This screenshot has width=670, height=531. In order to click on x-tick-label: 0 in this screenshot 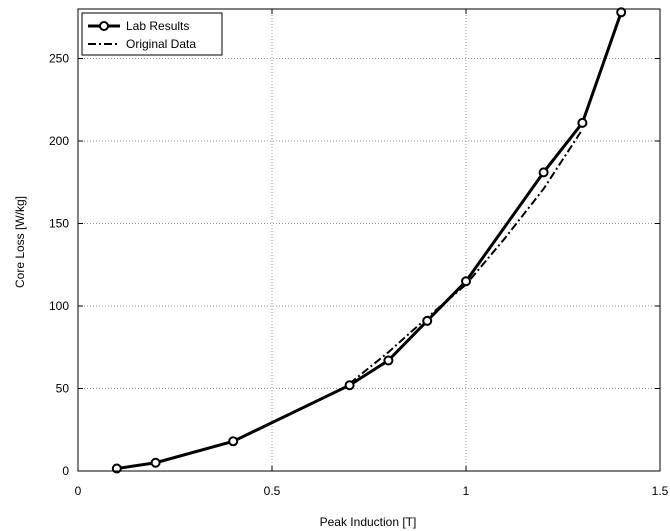, I will do `click(78, 491)`.